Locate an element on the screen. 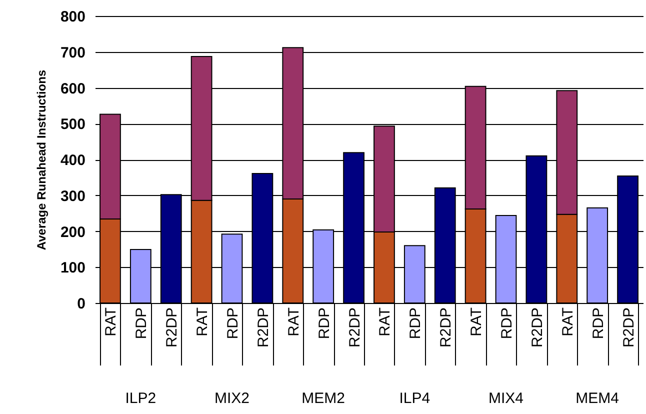 This screenshot has width=646, height=414. y-tick-label: 100 is located at coordinates (73, 268).